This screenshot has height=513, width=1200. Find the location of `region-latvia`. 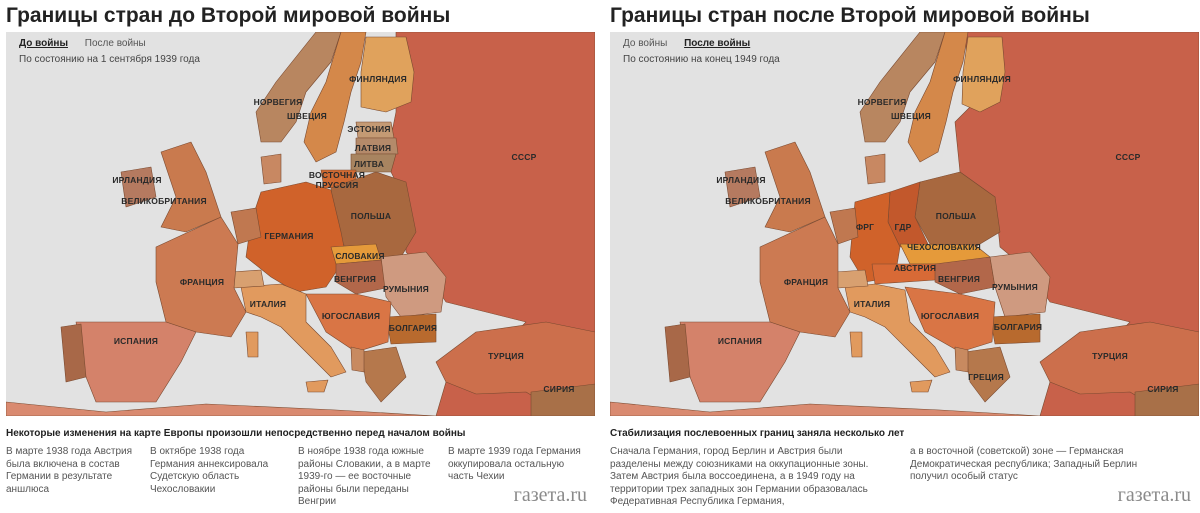

region-latvia is located at coordinates (377, 146).